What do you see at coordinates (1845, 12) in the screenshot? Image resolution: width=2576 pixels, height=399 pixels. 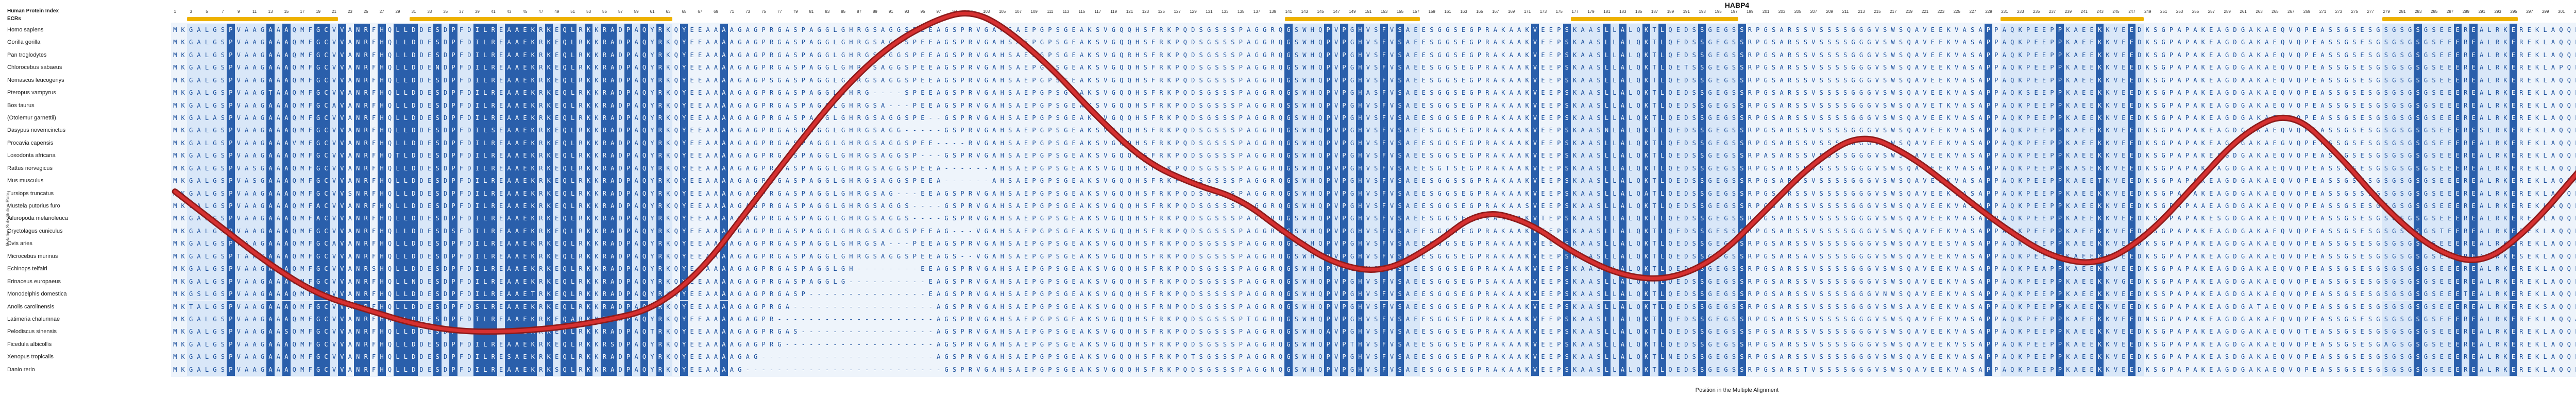 I see `position-number: 211` at bounding box center [1845, 12].